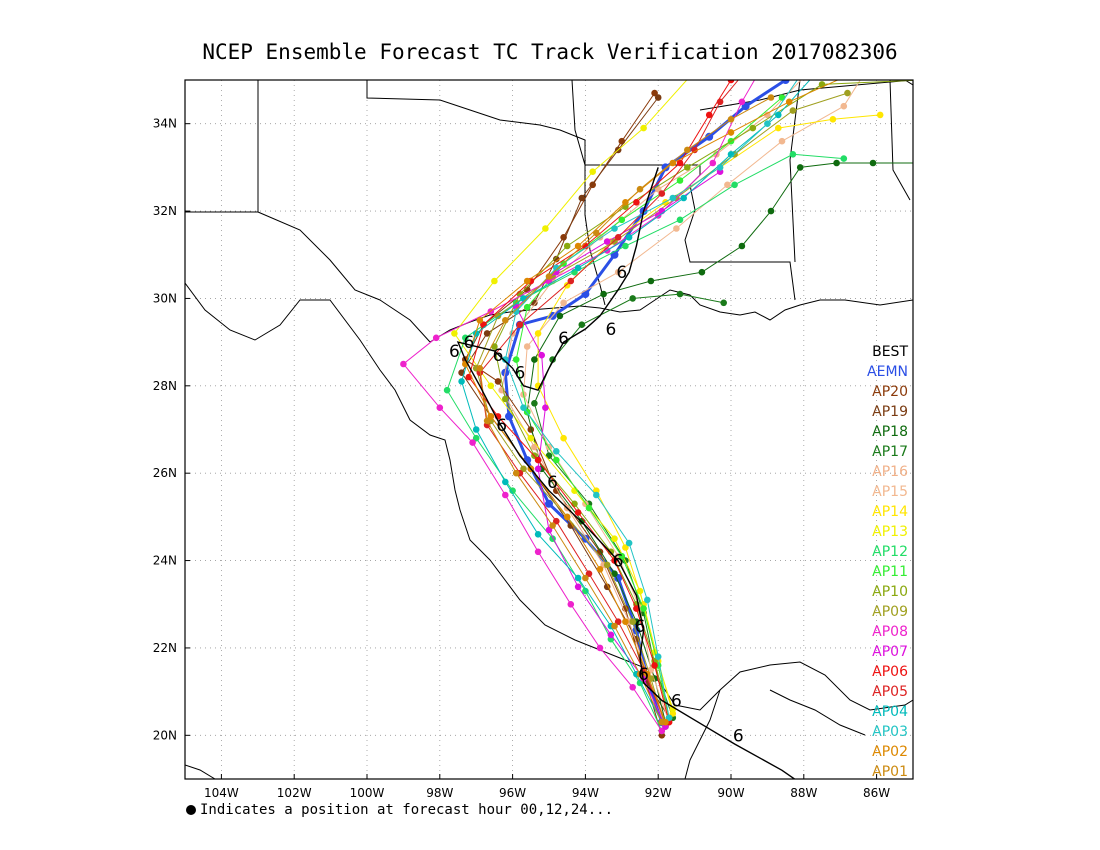  What do you see at coordinates (672, 213) in the screenshot?
I see `state-border-ar-la` at bounding box center [672, 213].